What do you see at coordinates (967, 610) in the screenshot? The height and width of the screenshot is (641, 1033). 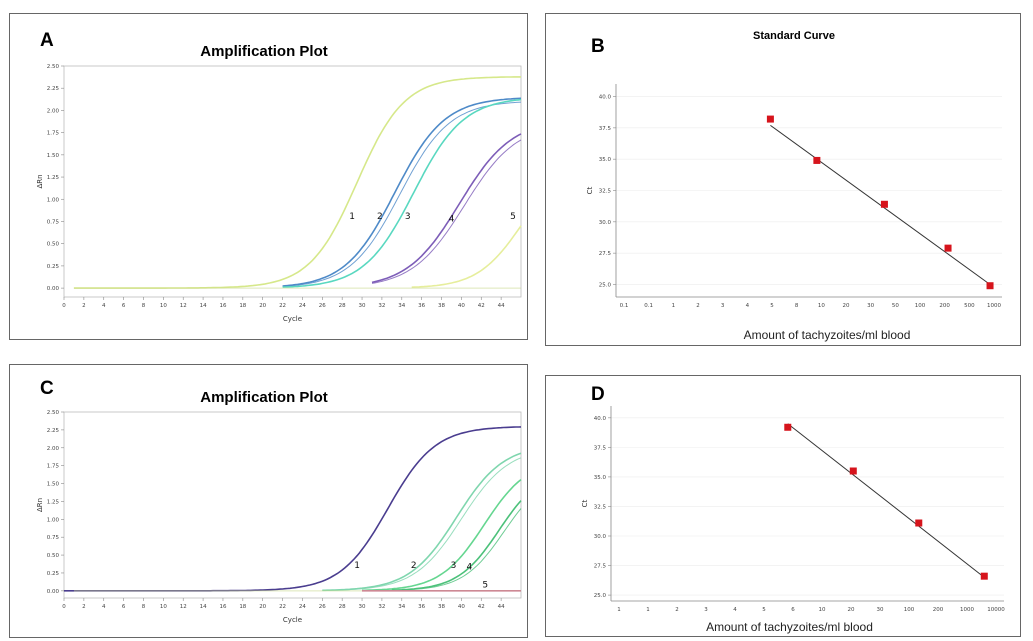 I see `x-tick-label: 1000` at bounding box center [967, 610].